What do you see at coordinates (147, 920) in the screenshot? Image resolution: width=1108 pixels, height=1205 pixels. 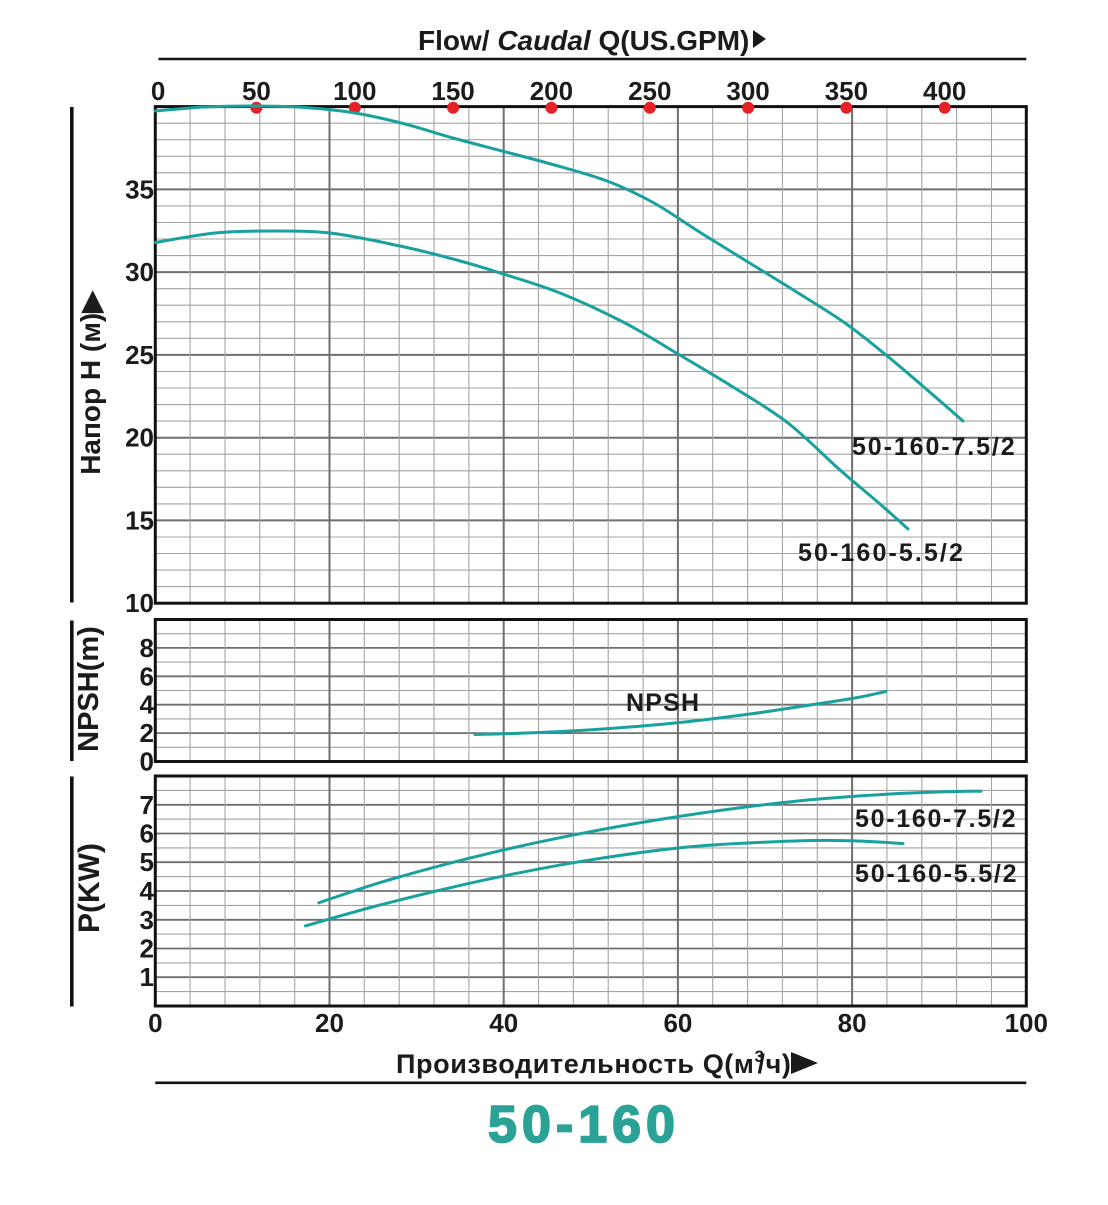 I see `svg-text: 3` at bounding box center [147, 920].